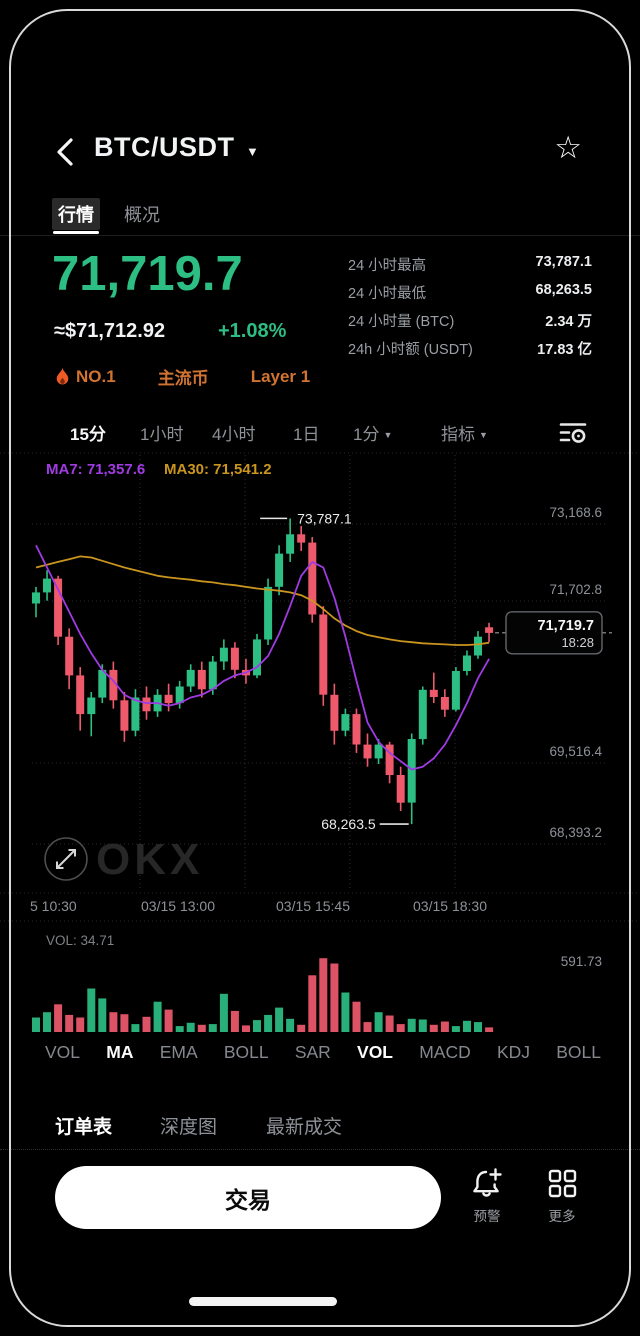 Image resolution: width=640 pixels, height=1336 pixels. What do you see at coordinates (120, 1052) in the screenshot?
I see `indicator-ma: MA` at bounding box center [120, 1052].